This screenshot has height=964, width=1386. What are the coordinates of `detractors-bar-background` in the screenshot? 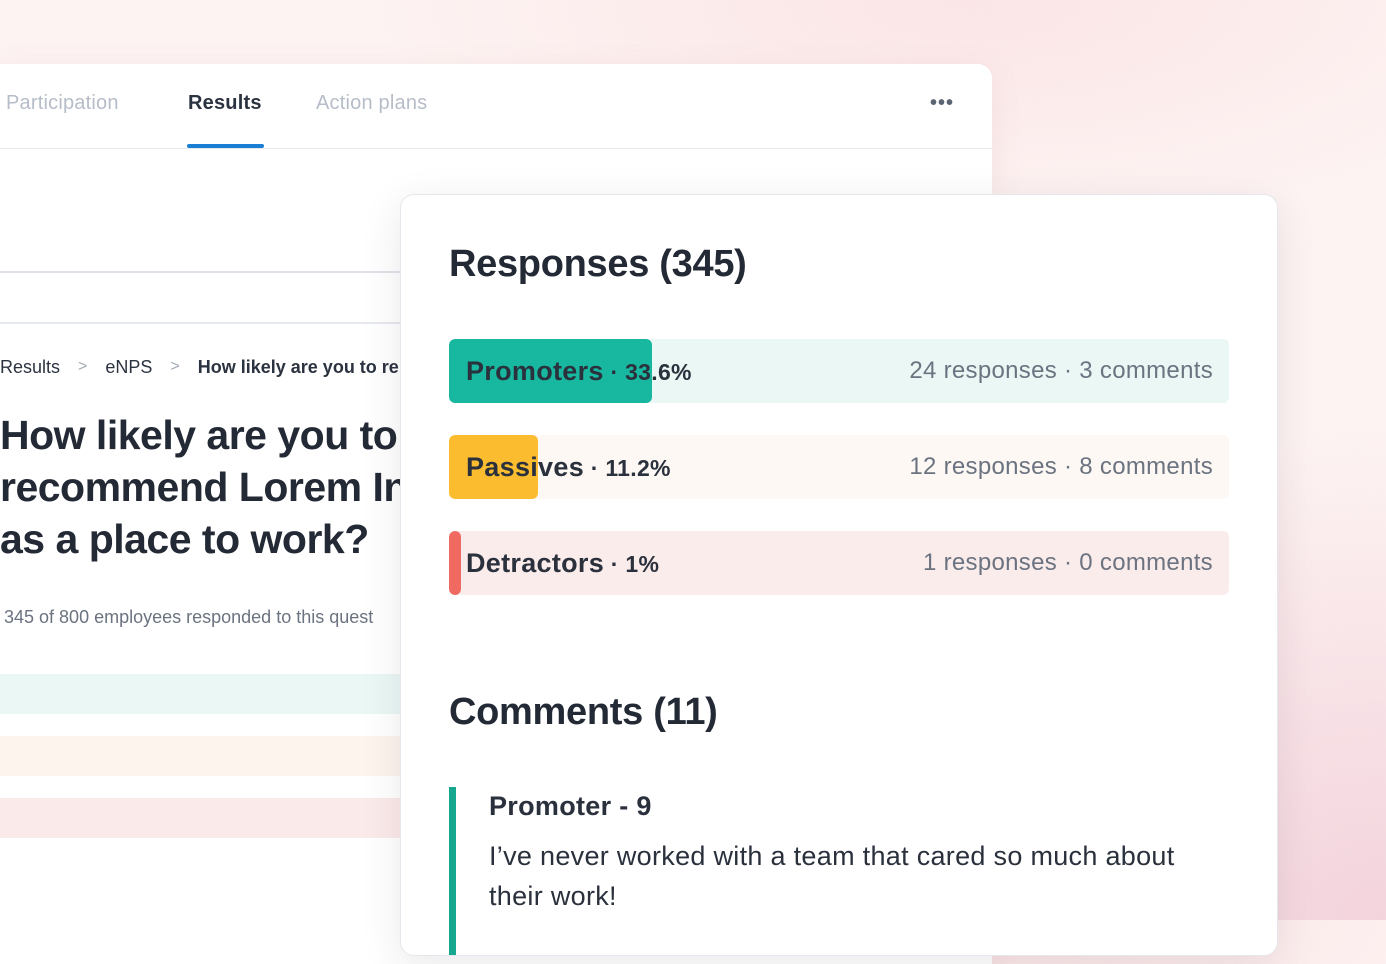 It's located at (201, 818).